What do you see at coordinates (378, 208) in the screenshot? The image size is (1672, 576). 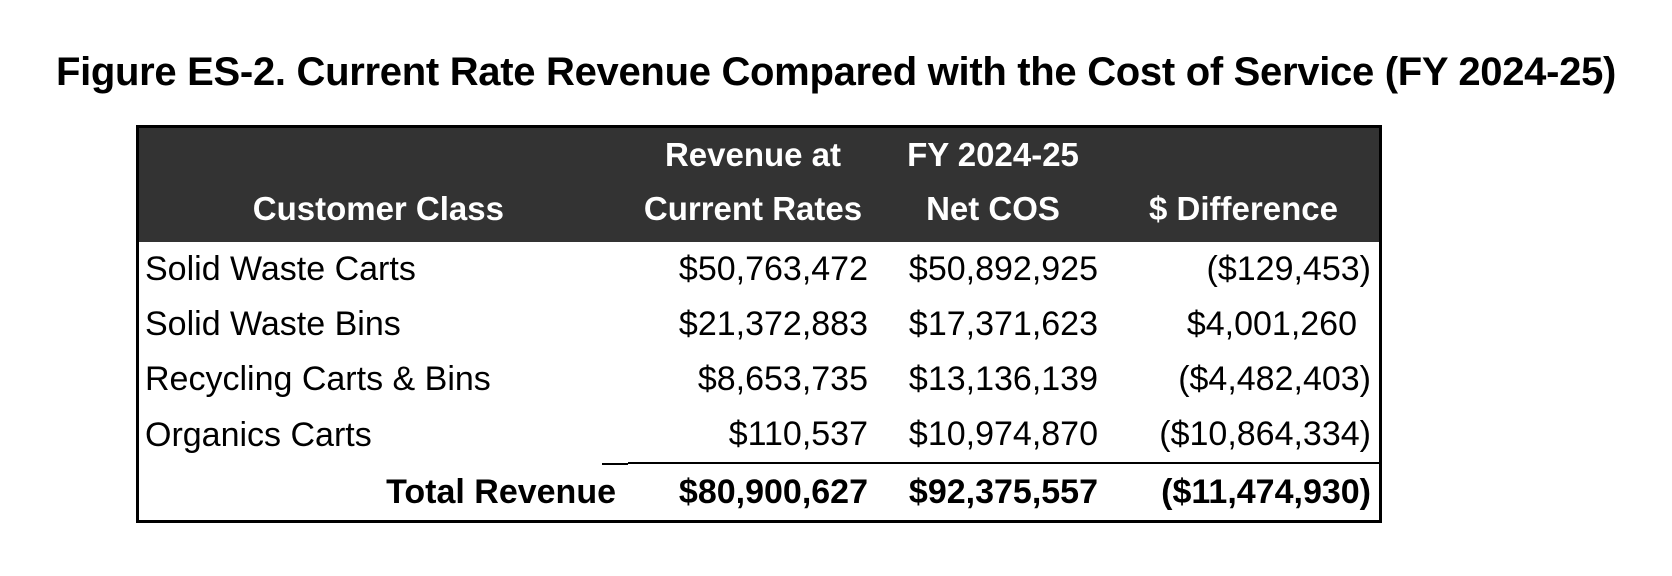 I see `header-customer-class: Customer Class` at bounding box center [378, 208].